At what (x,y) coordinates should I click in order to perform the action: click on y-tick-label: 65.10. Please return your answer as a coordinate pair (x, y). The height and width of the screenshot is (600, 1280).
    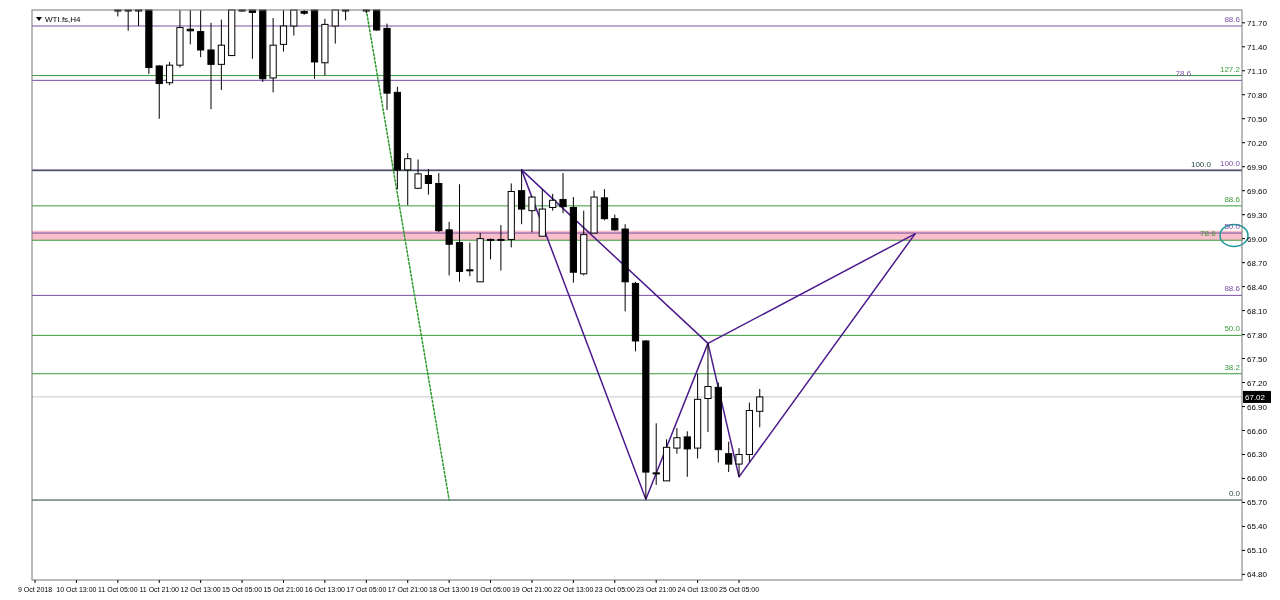
    Looking at the image, I should click on (1257, 551).